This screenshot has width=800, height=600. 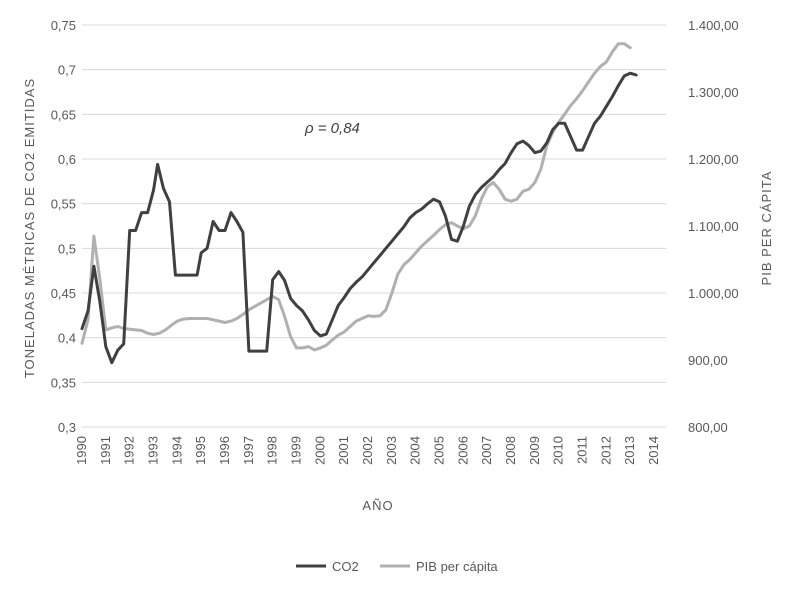 I want to click on x-tick-label: 2008, so click(x=510, y=450).